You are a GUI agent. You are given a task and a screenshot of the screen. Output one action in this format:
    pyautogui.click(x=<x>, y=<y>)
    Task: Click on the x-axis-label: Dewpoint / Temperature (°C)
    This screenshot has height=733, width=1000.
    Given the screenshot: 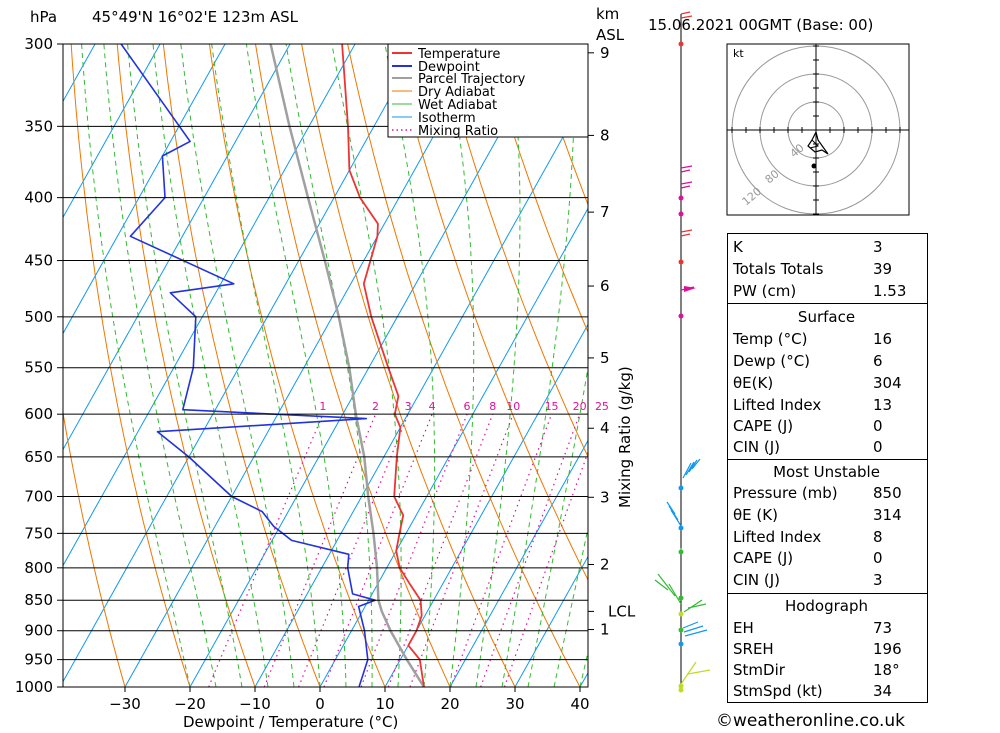 What is the action you would take?
    pyautogui.click(x=290, y=722)
    